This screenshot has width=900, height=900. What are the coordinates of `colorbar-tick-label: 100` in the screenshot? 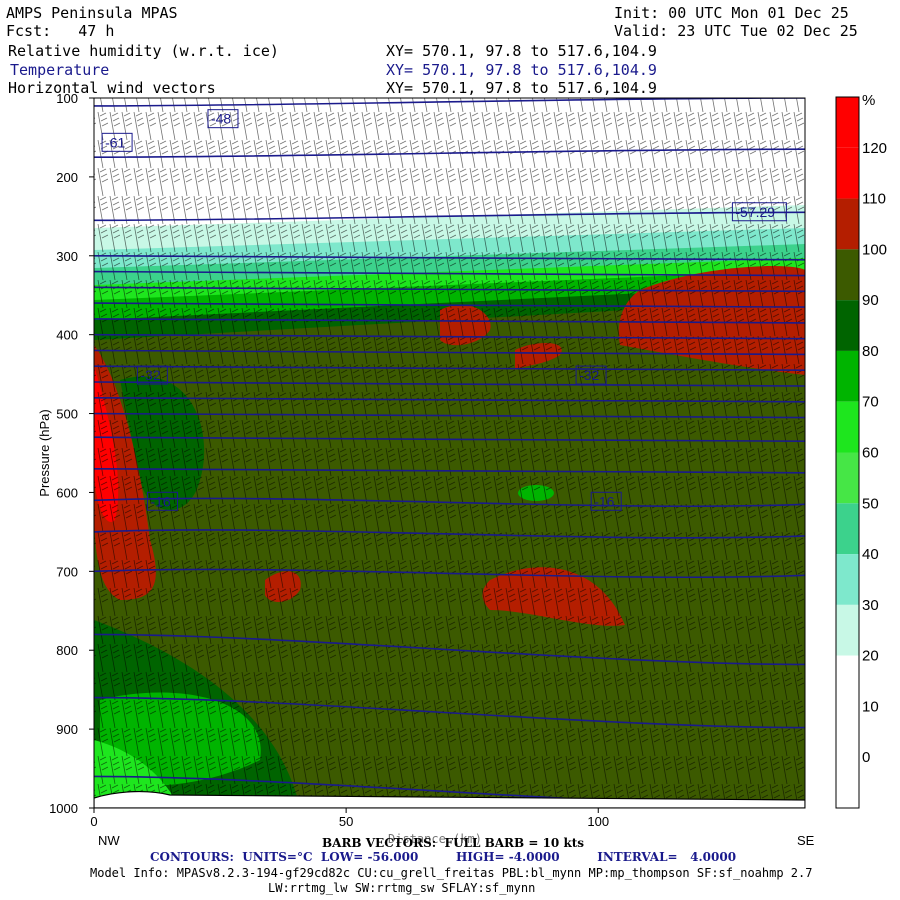 It's located at (874, 249).